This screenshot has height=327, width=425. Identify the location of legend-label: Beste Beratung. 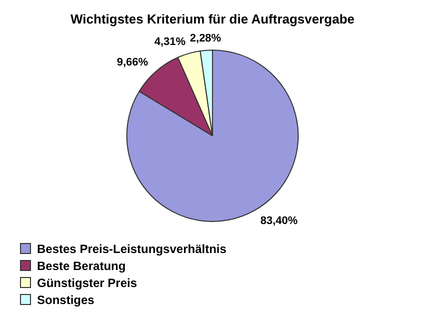
(81, 265).